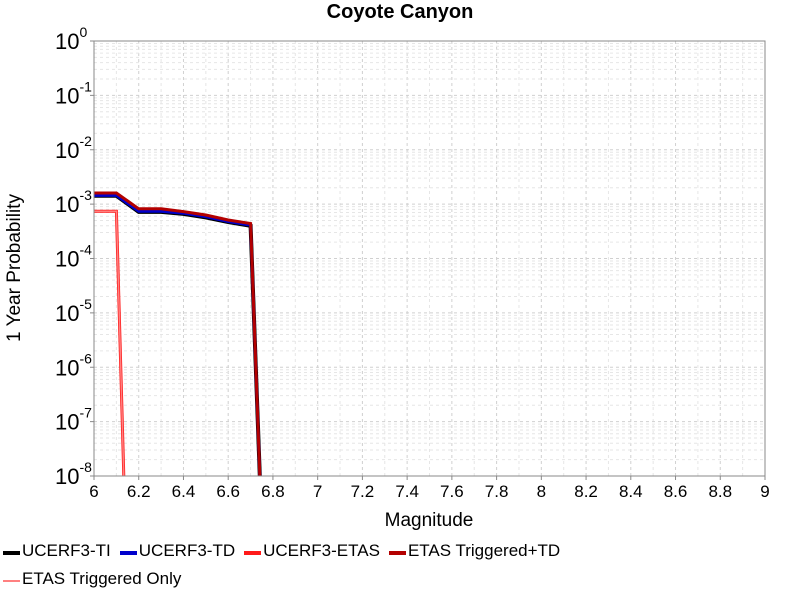 This screenshot has height=600, width=800. I want to click on x-tick-label: 7.4, so click(407, 491).